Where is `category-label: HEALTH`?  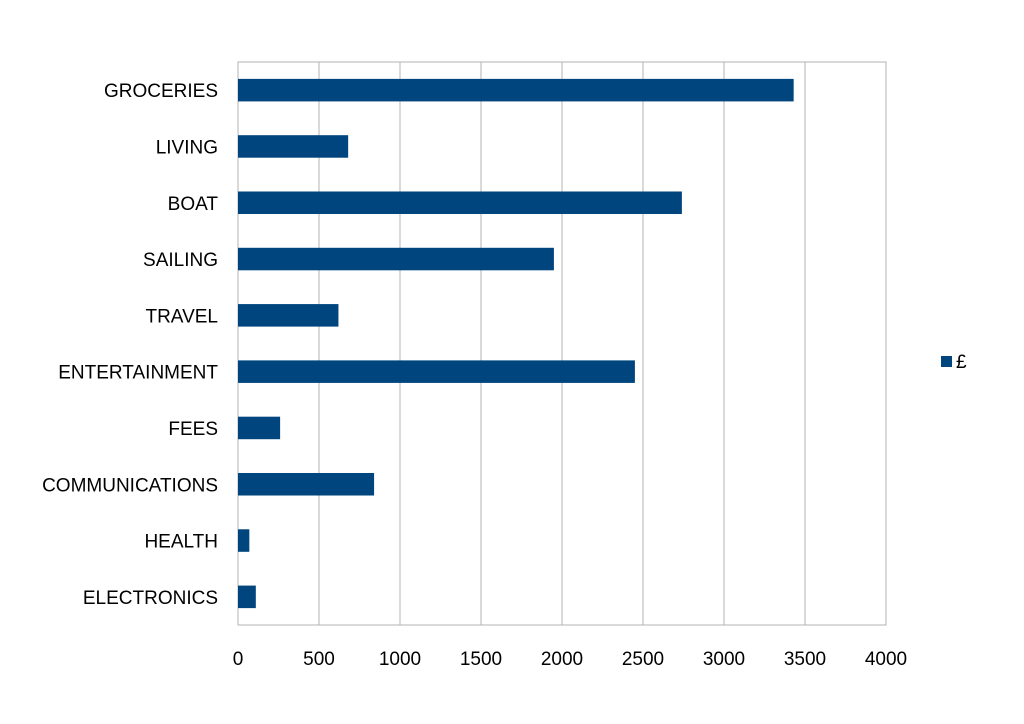 category-label: HEALTH is located at coordinates (181, 542).